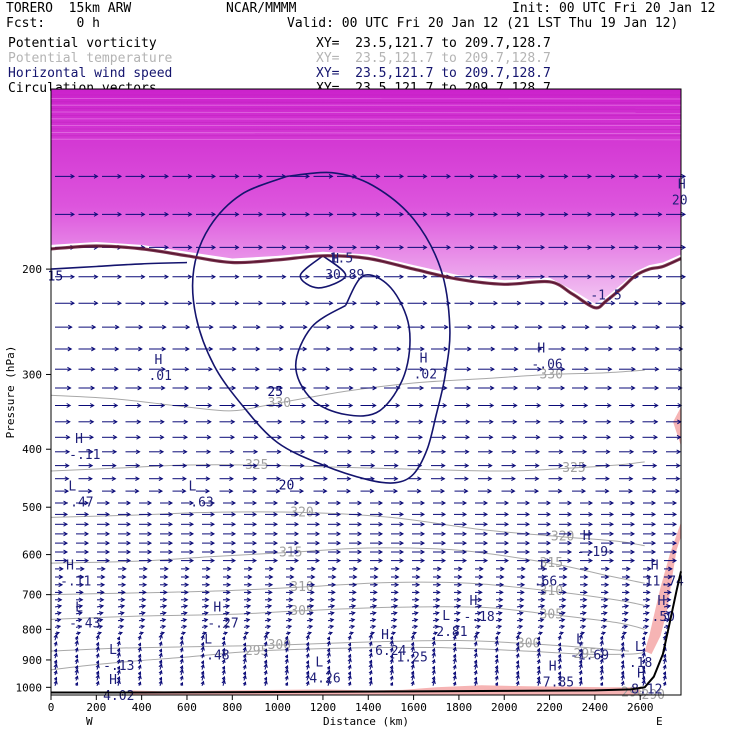 This screenshot has height=740, width=740. Describe the element at coordinates (96, 707) in the screenshot. I see `x-tick-label: 200` at that location.